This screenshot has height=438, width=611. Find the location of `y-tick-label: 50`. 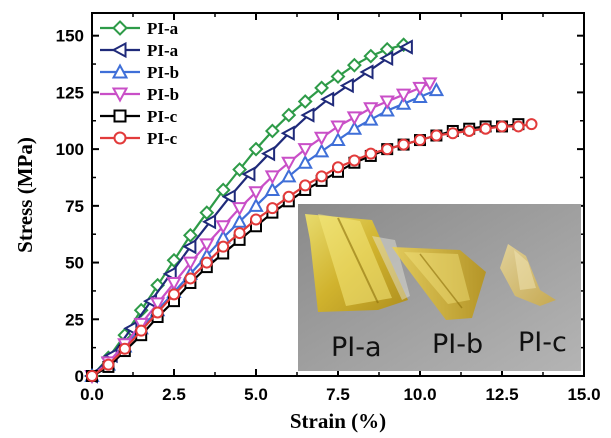

y-tick-label: 50 is located at coordinates (74, 263).